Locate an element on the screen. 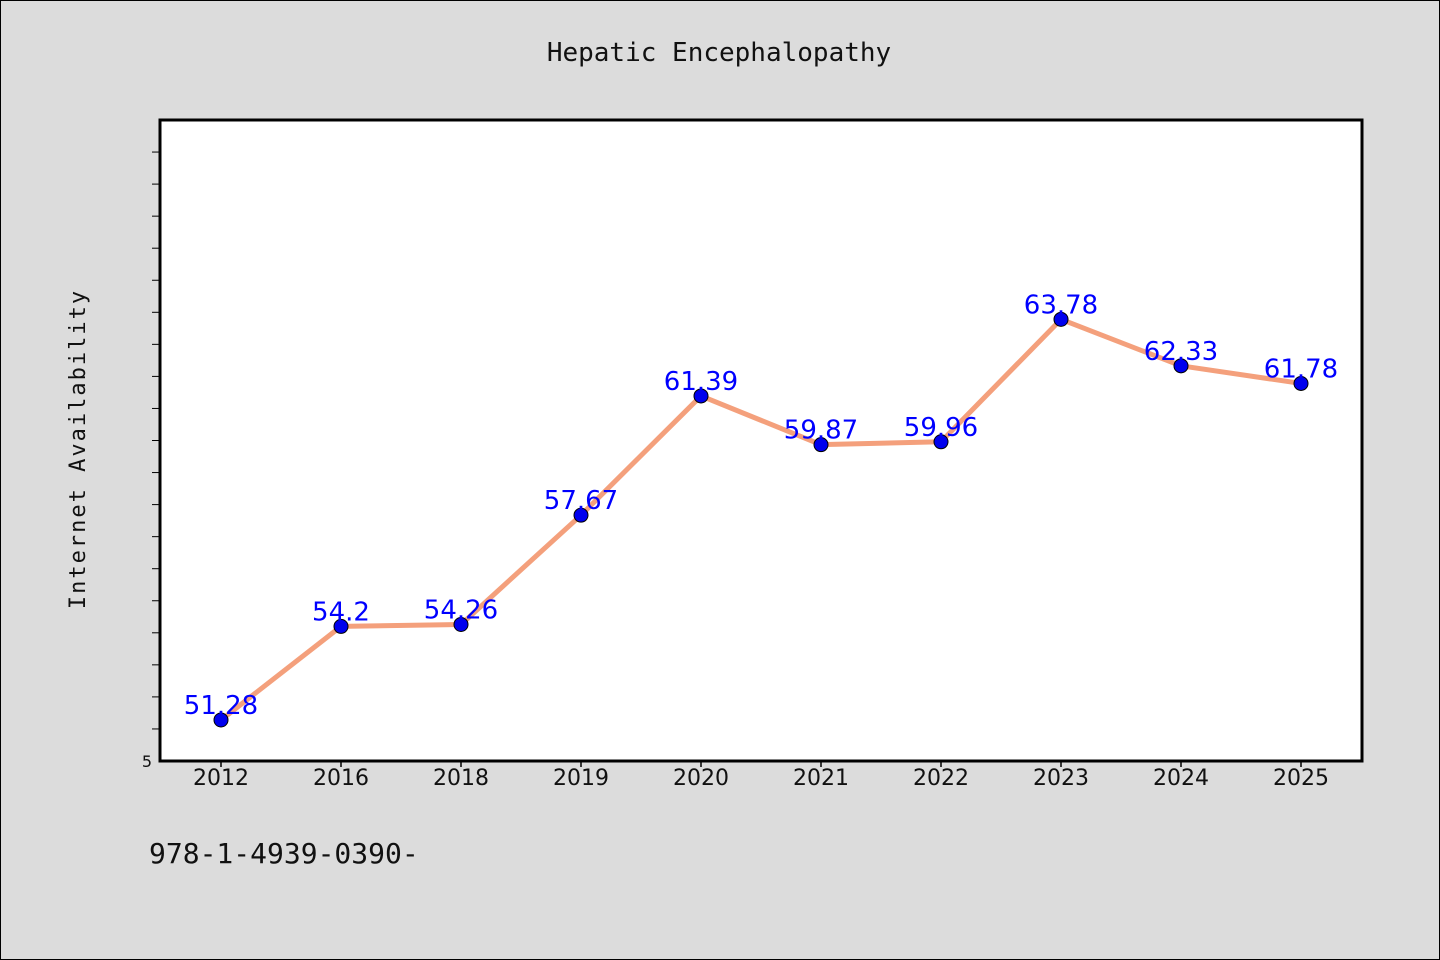  x-tick-label: 2023 is located at coordinates (1061, 778).